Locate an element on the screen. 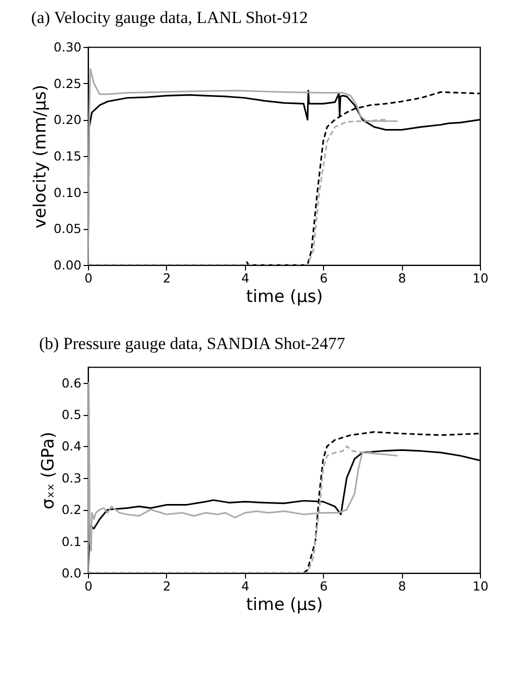  chart-title: (b) Pressure gauge data, SANDIA Shot-2477 is located at coordinates (192, 343).